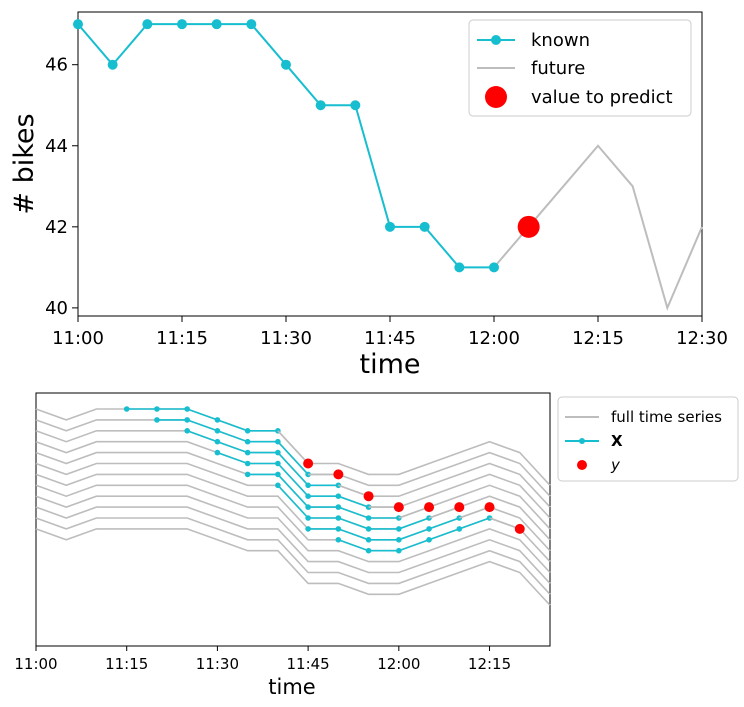 This screenshot has height=707, width=744. I want to click on y-tick-label-3: 46, so click(56, 65).